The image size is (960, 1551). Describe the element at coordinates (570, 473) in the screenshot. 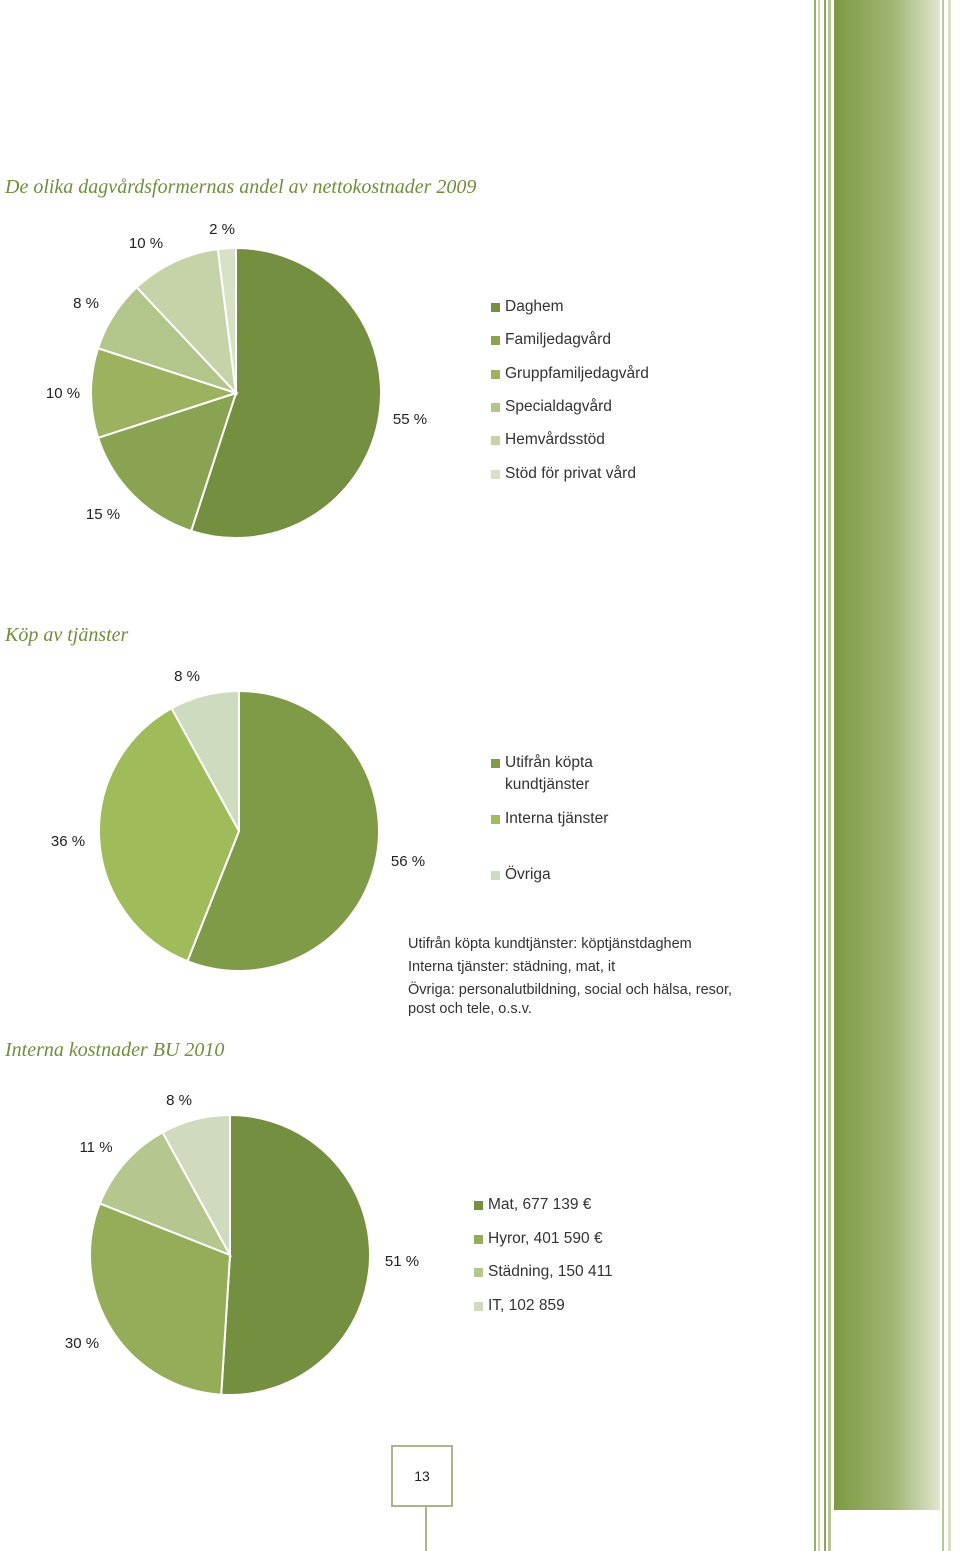

I see `legend-label: Stöd för privat vård` at that location.